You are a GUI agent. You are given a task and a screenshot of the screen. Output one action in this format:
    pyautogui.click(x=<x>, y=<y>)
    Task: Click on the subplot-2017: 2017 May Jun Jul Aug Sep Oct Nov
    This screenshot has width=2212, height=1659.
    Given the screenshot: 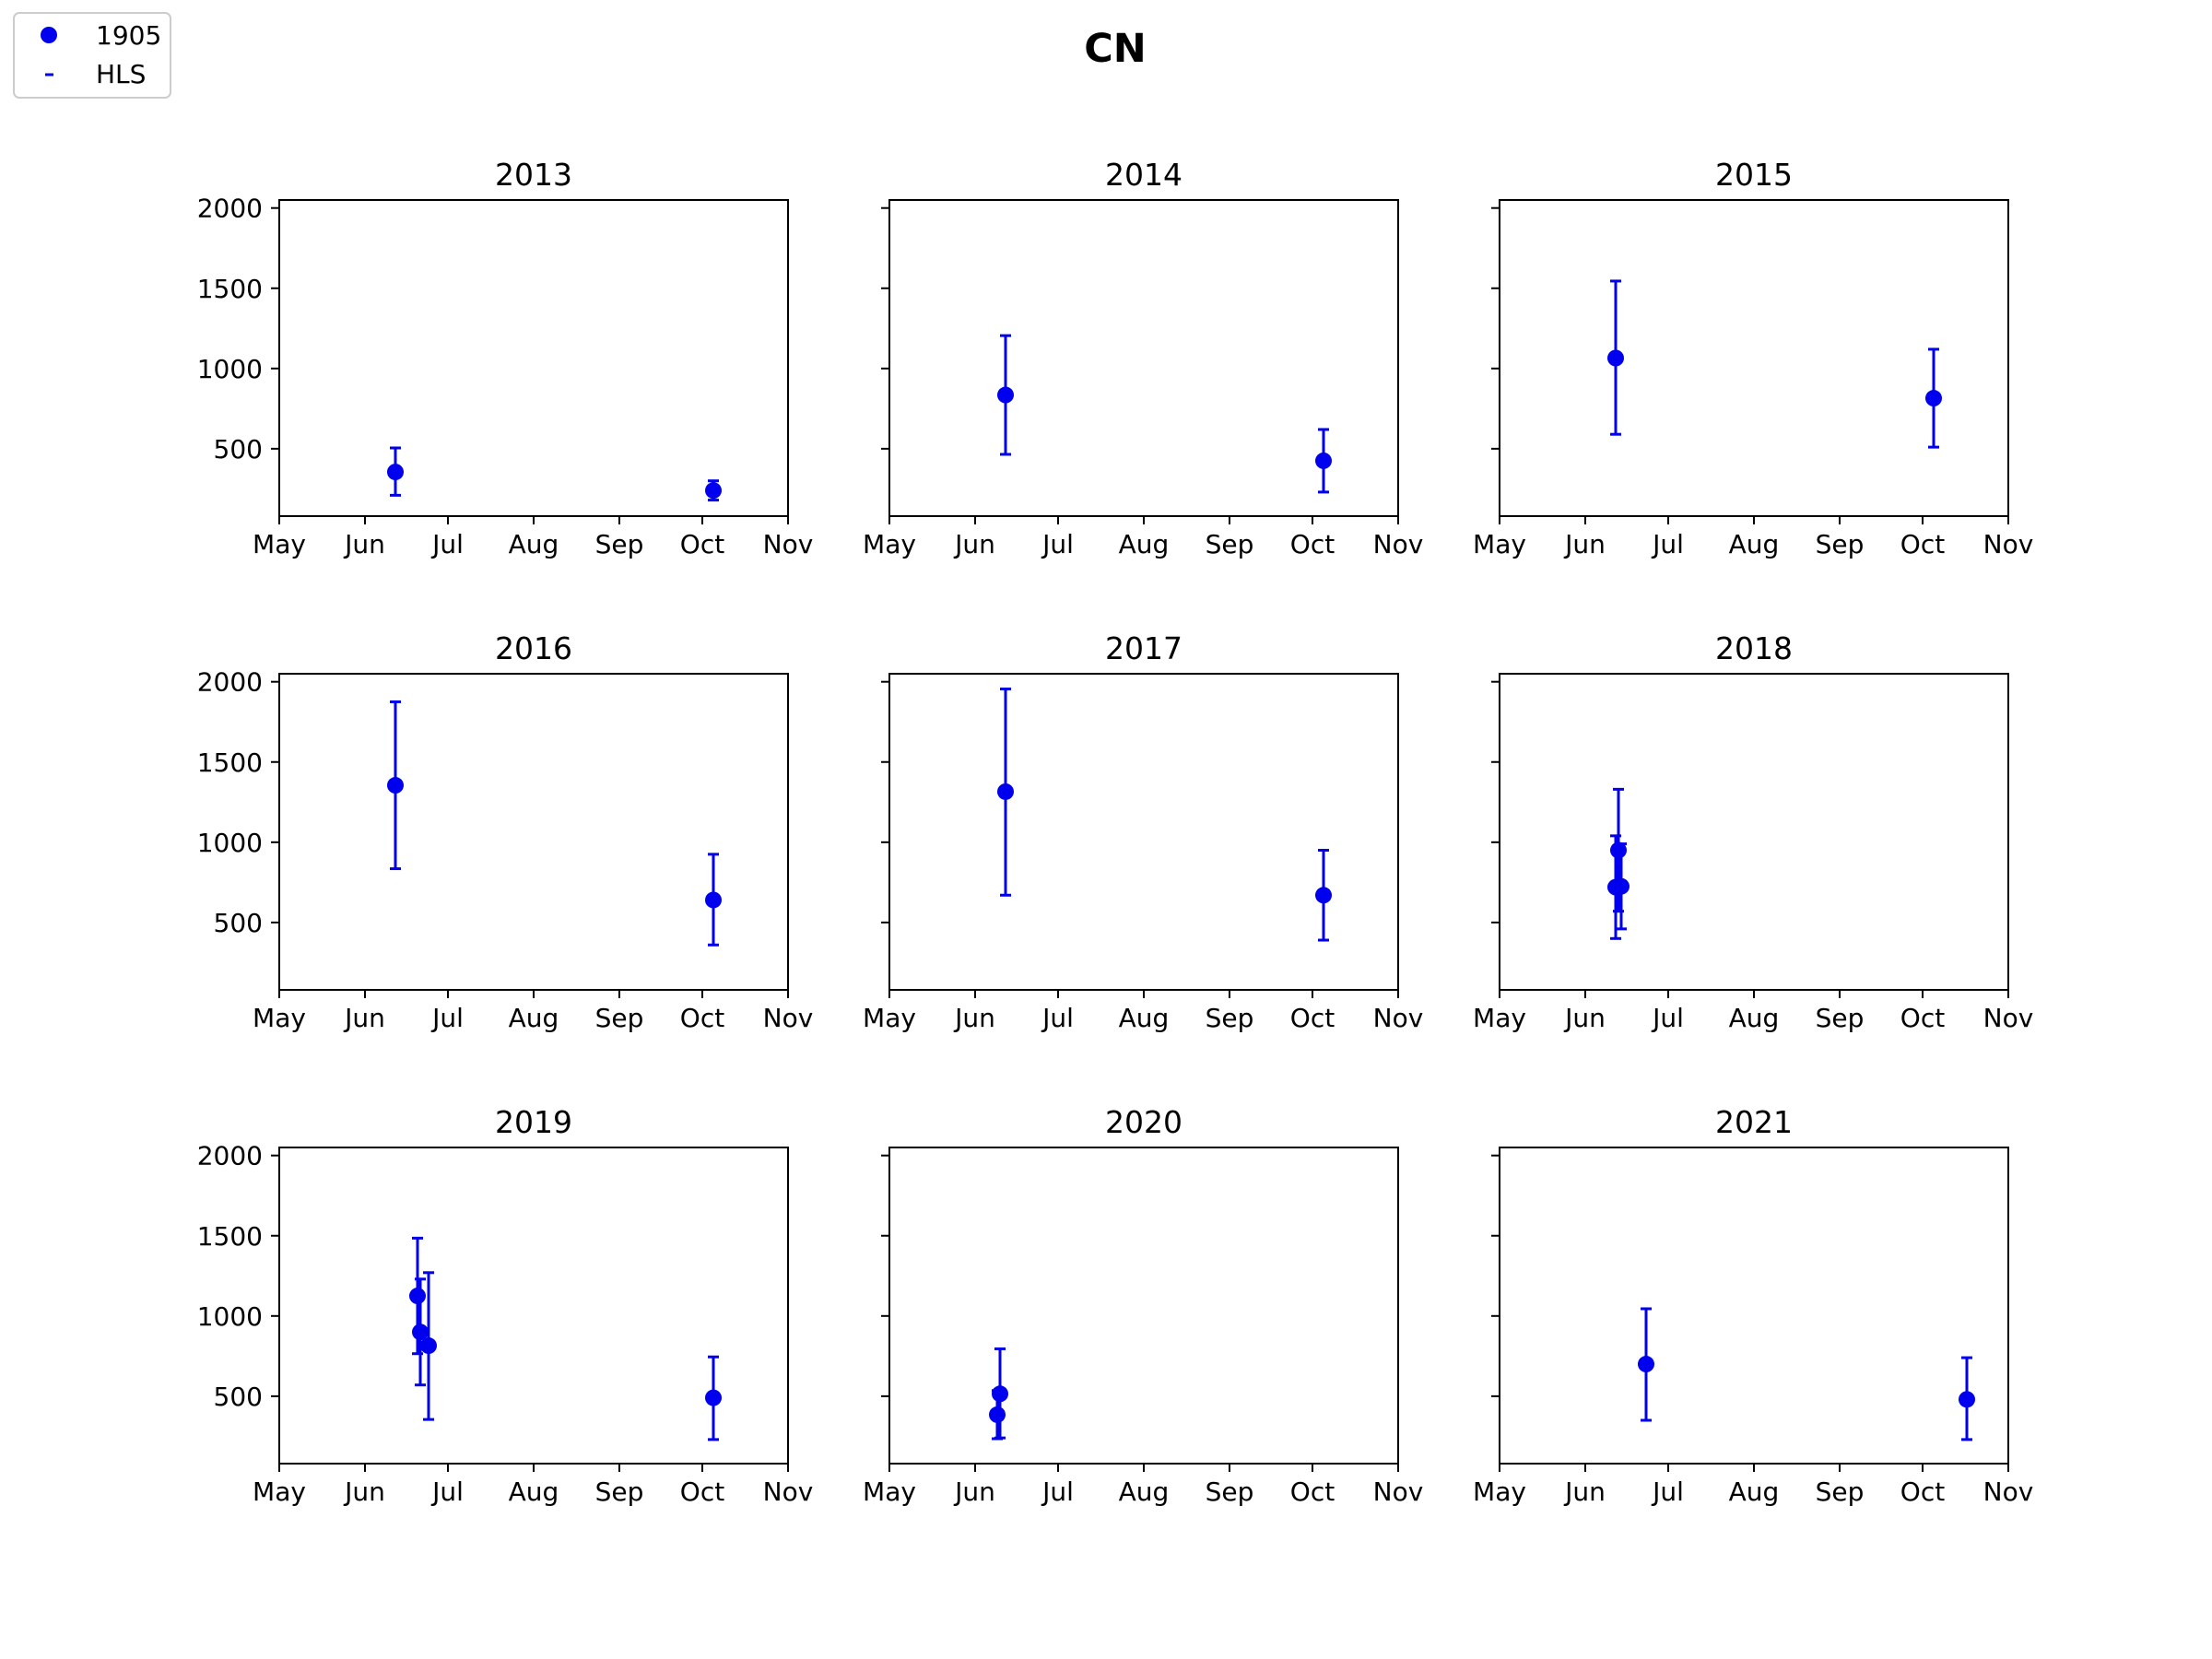 What is the action you would take?
    pyautogui.click(x=1143, y=831)
    